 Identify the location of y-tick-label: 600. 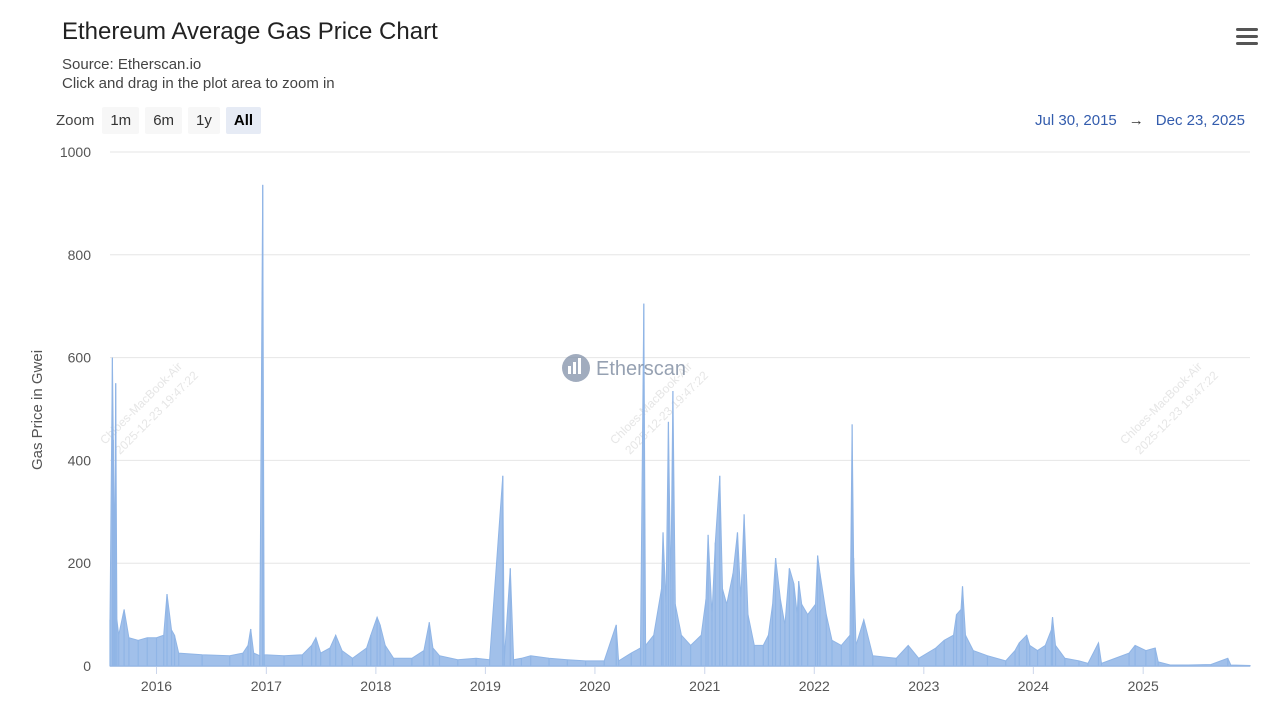
(80, 358).